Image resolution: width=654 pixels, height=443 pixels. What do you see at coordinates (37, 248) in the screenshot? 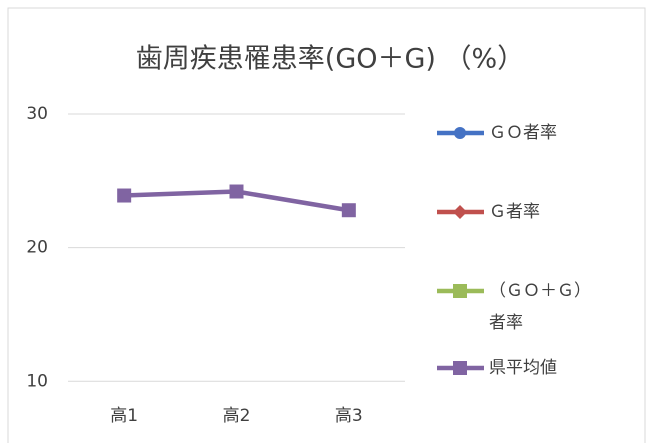
I see `y-tick-label: 20` at bounding box center [37, 248].